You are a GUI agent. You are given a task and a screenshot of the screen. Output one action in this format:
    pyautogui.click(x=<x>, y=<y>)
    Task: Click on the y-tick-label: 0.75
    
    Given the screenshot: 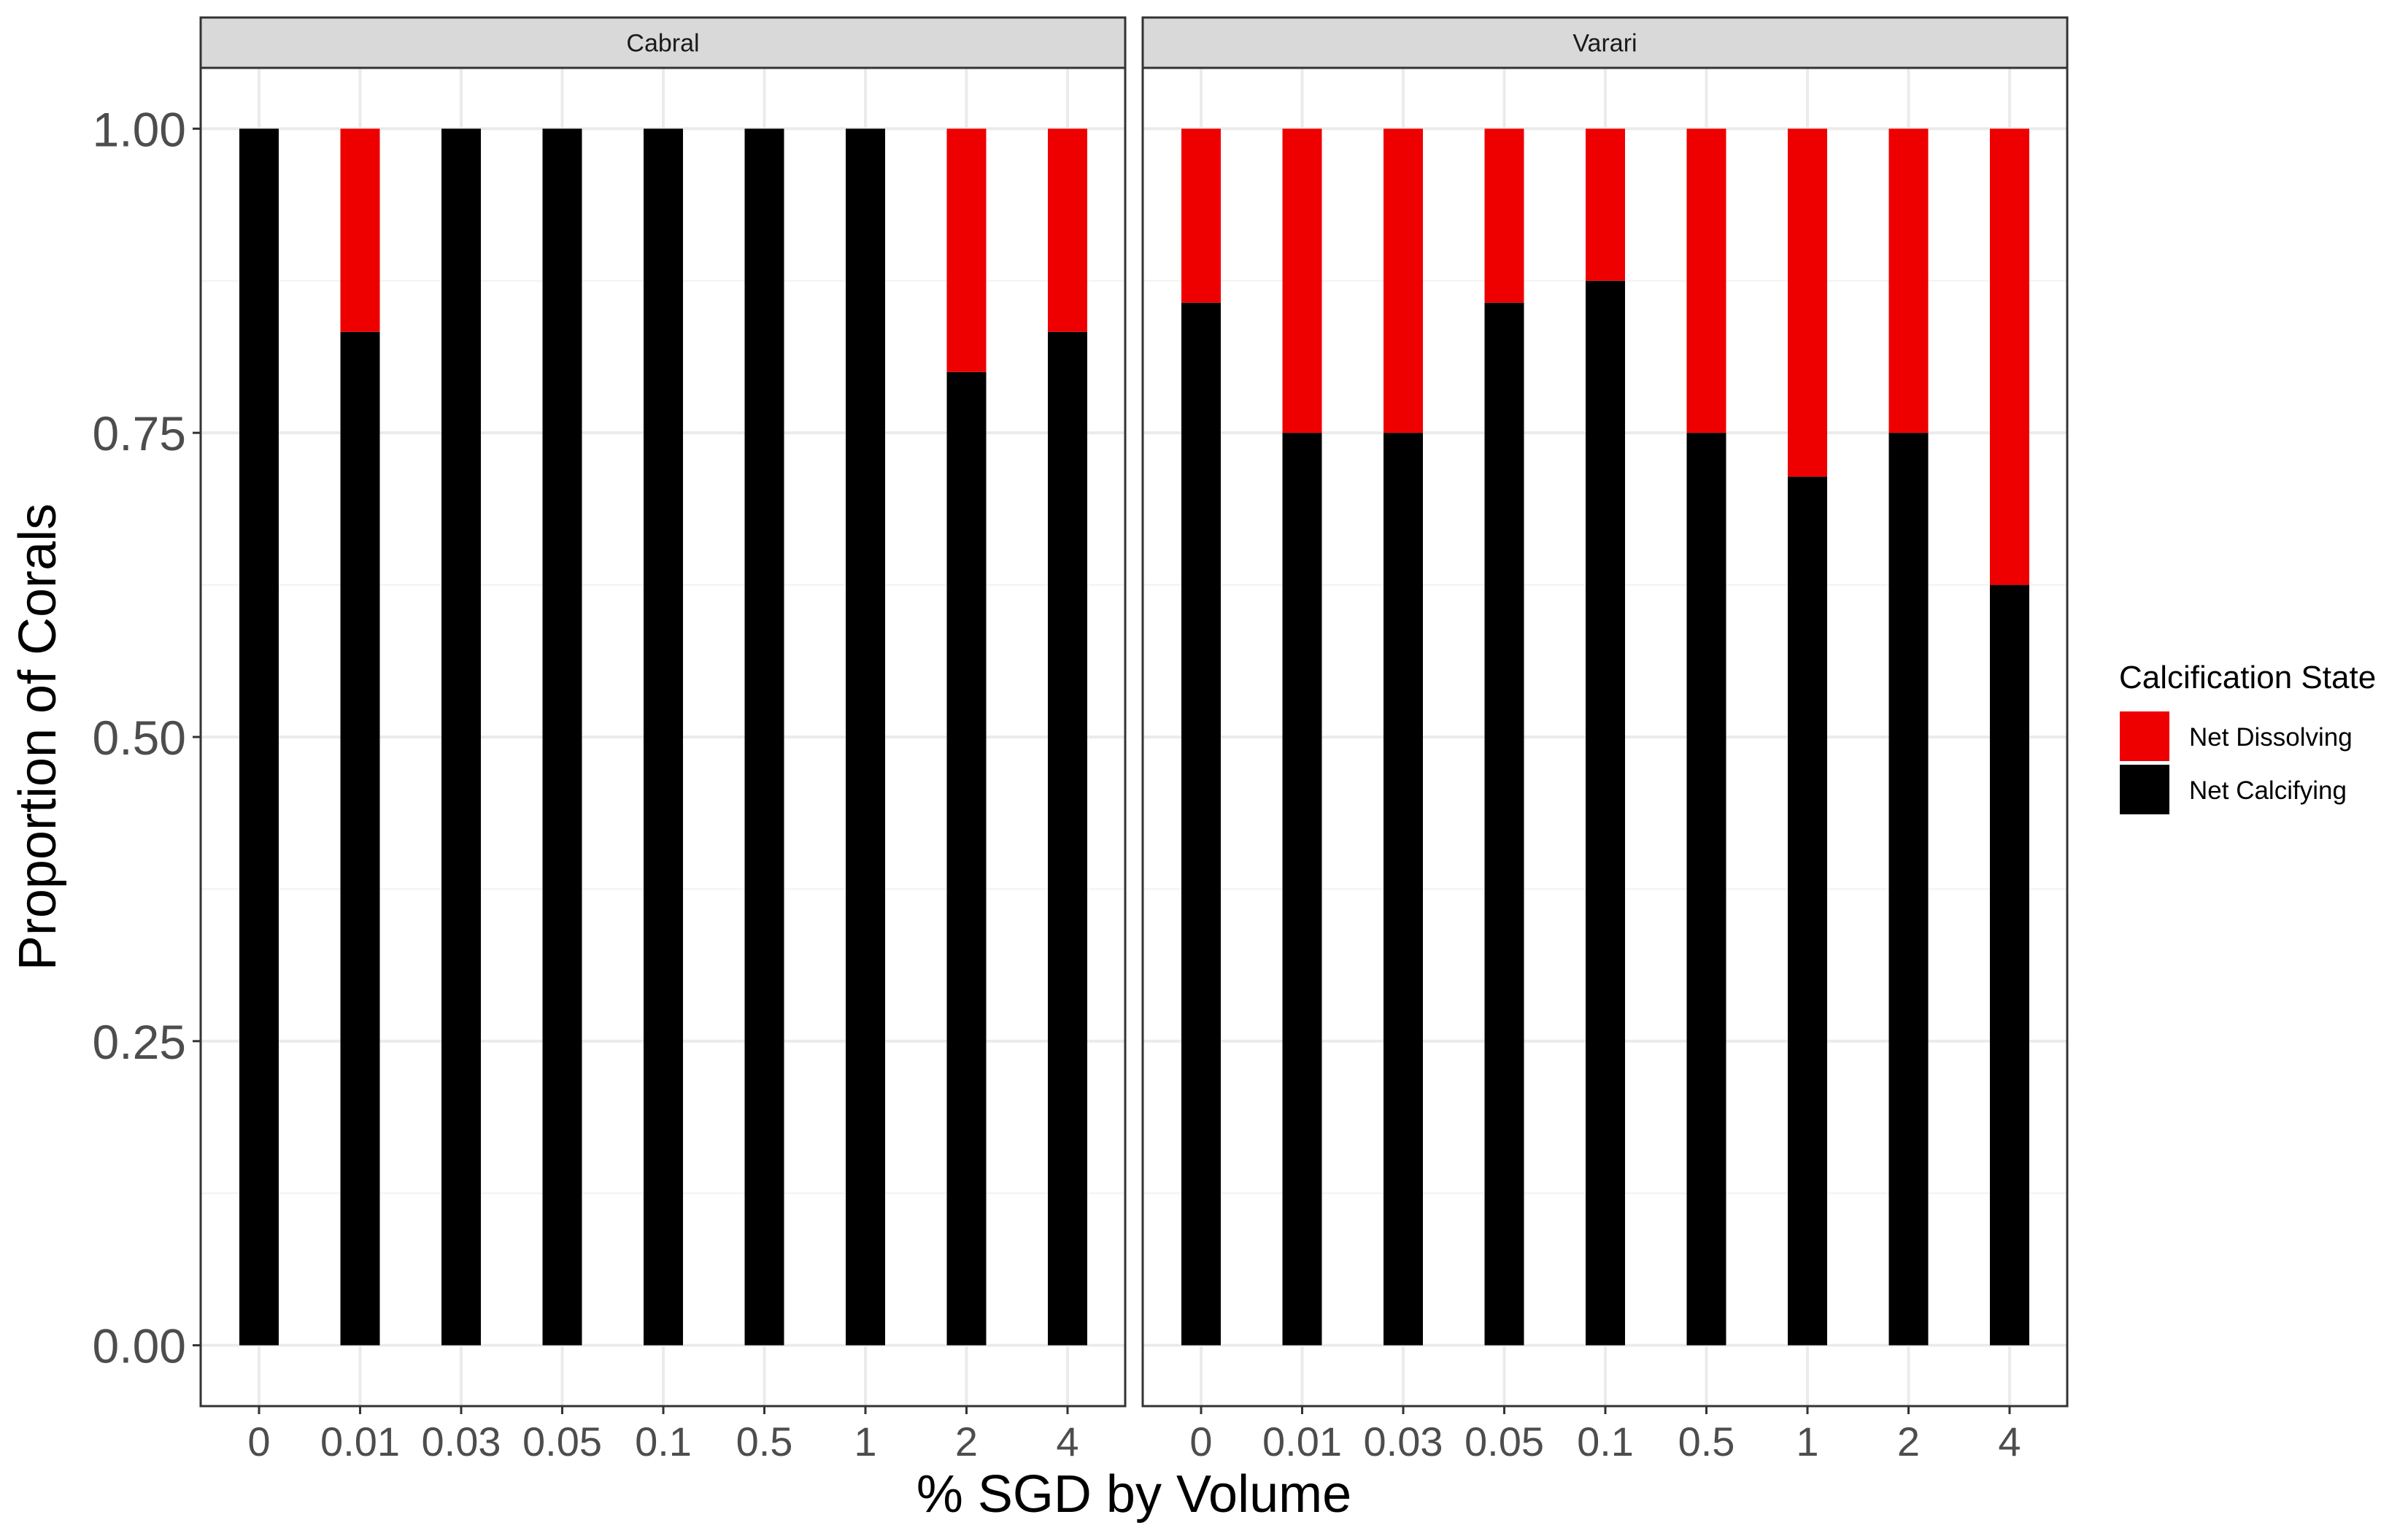 What is the action you would take?
    pyautogui.click(x=139, y=433)
    